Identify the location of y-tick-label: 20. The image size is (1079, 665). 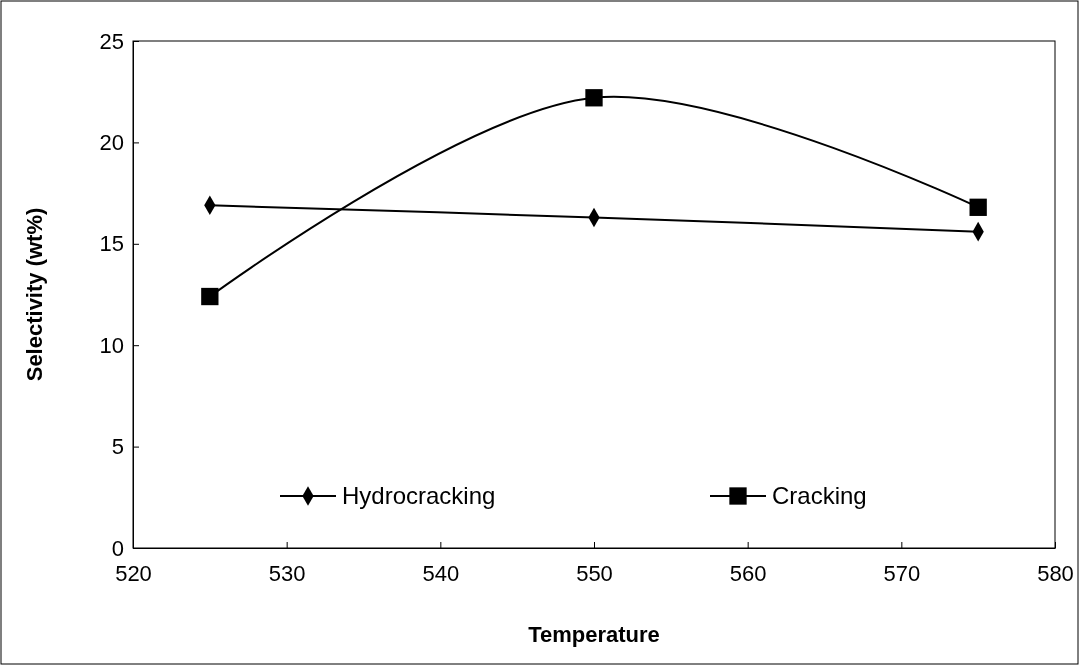
(111, 142).